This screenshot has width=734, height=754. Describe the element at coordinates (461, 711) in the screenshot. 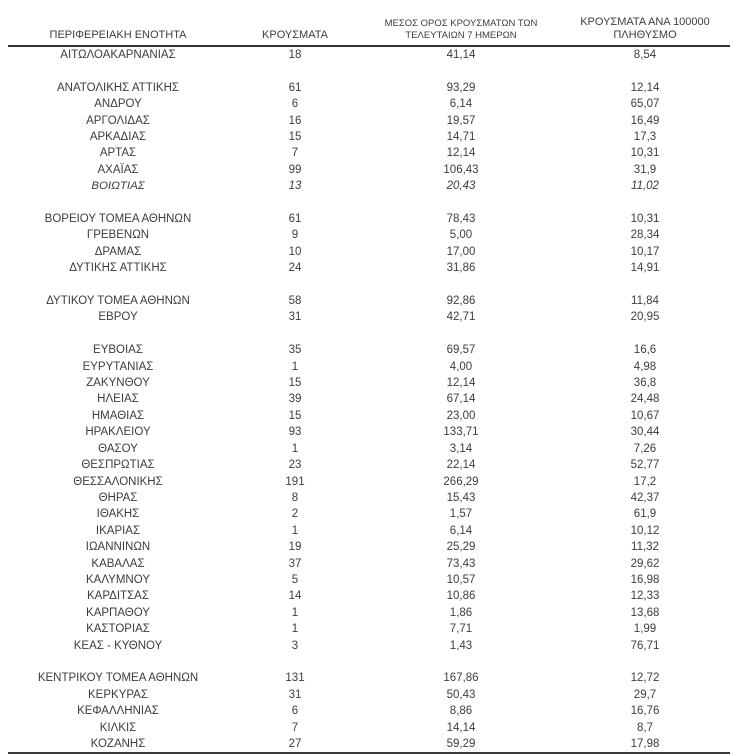

I see `avg7-cell: 8,86` at that location.